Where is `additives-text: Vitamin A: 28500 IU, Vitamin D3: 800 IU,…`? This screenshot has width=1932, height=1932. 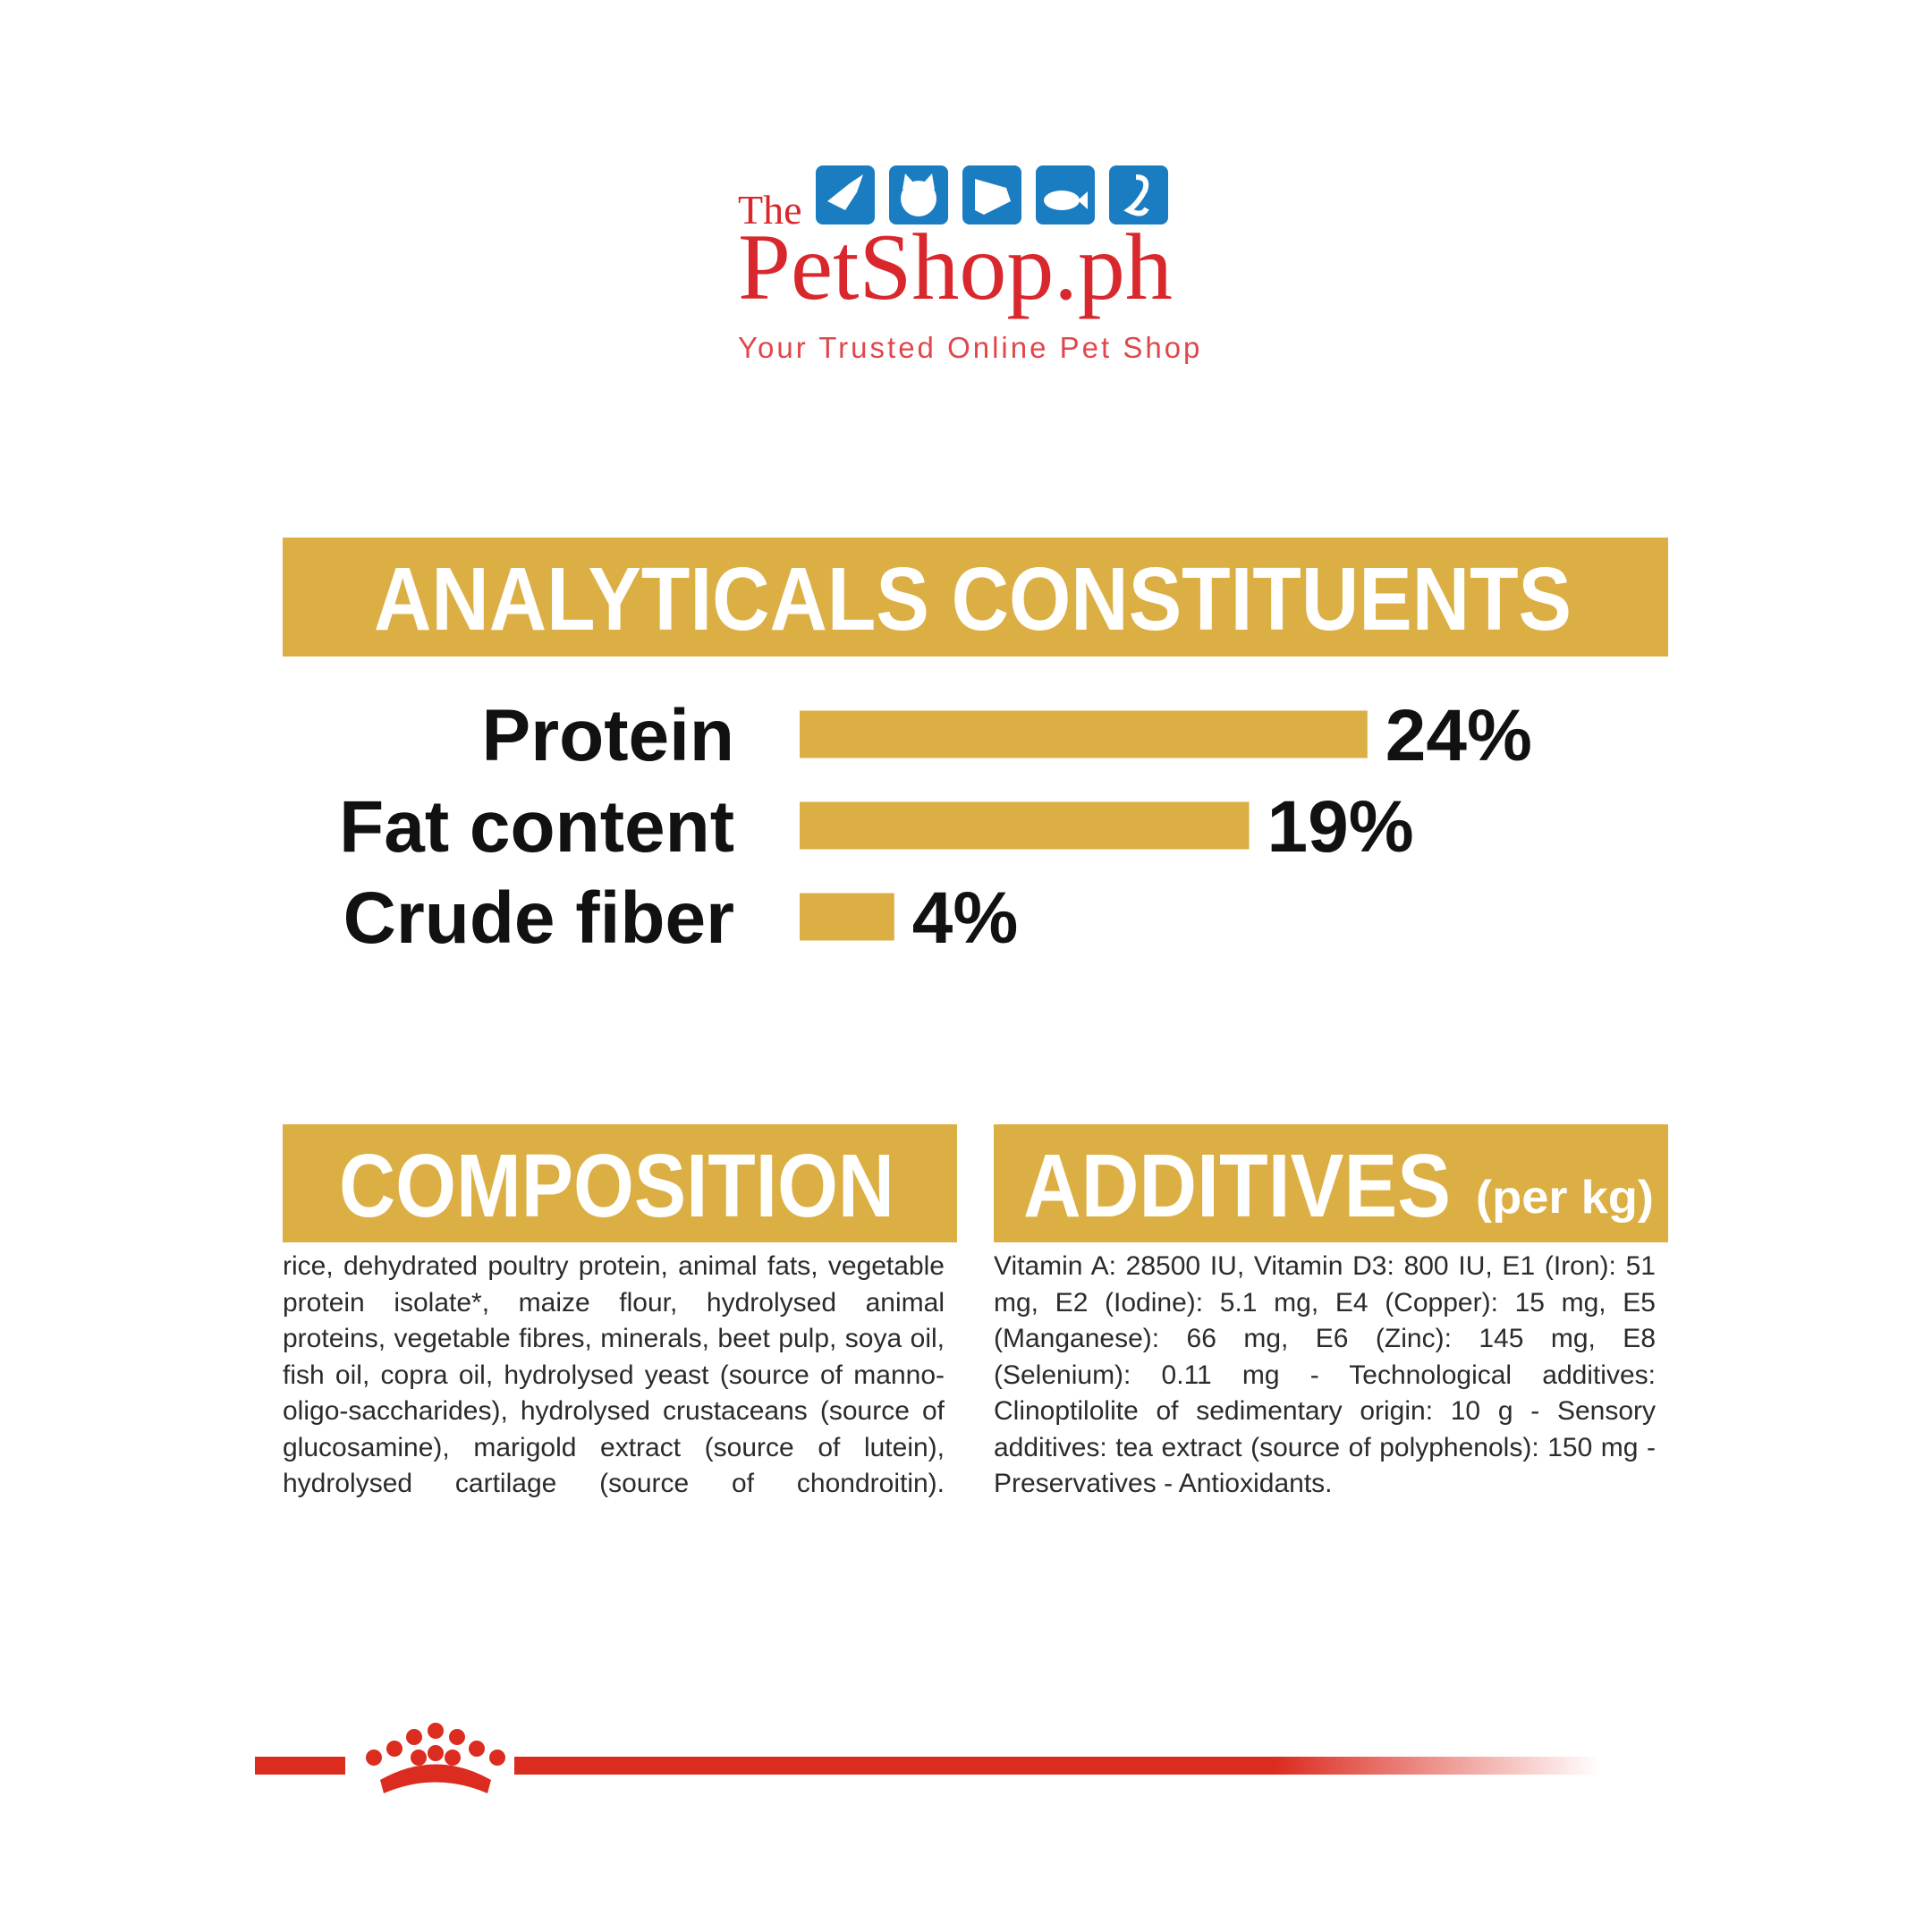
additives-text: Vitamin A: 28500 IU, Vitamin D3: 800 IU,… is located at coordinates (1325, 1374).